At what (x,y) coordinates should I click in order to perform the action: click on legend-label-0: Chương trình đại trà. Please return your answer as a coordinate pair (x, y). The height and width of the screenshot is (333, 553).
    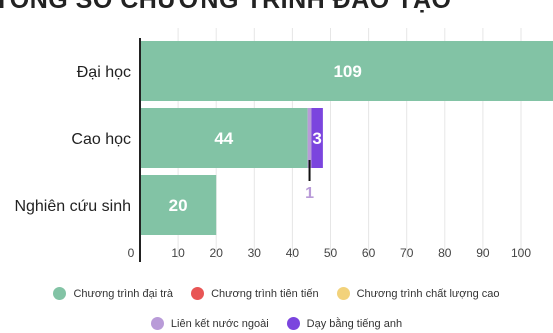
    Looking at the image, I should click on (123, 293).